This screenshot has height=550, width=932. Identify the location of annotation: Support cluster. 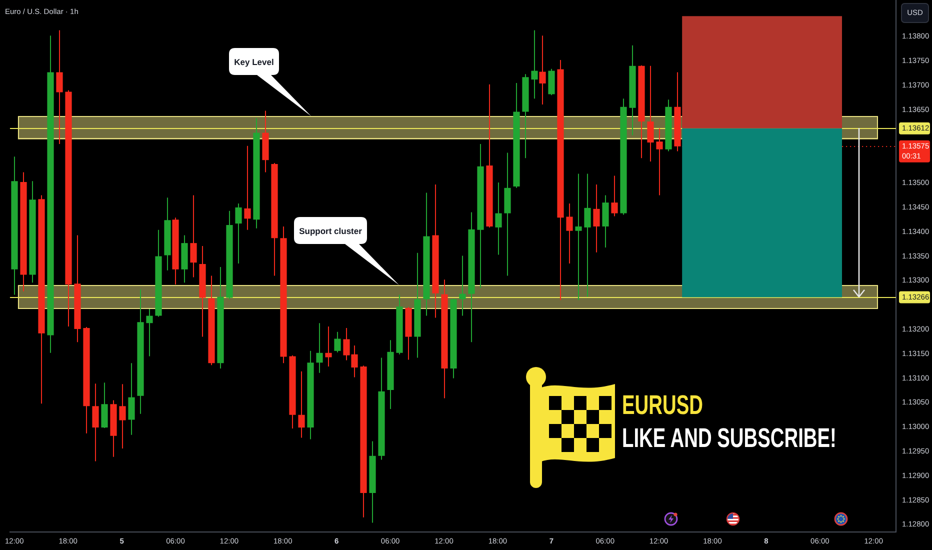
(330, 231).